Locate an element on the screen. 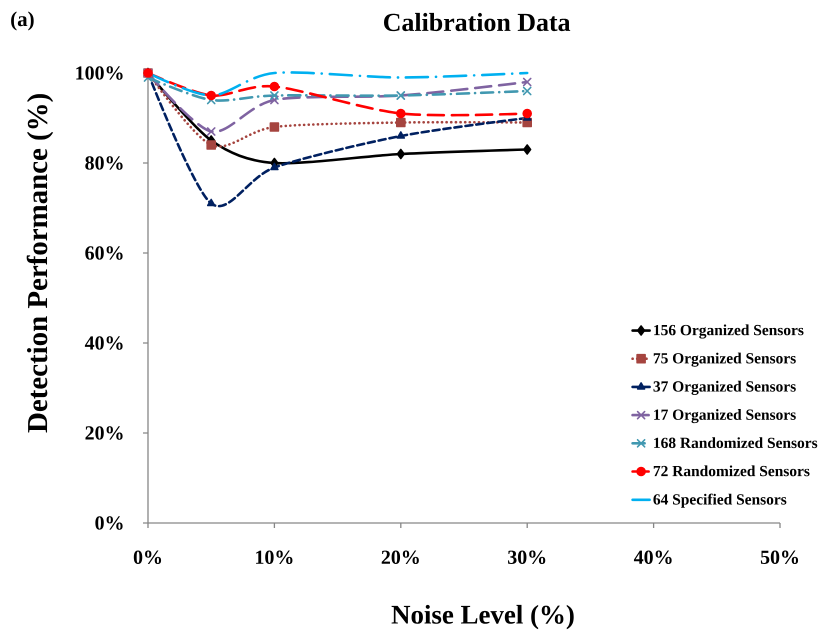  legend-label: 72 Randomized Sensors is located at coordinates (732, 470).